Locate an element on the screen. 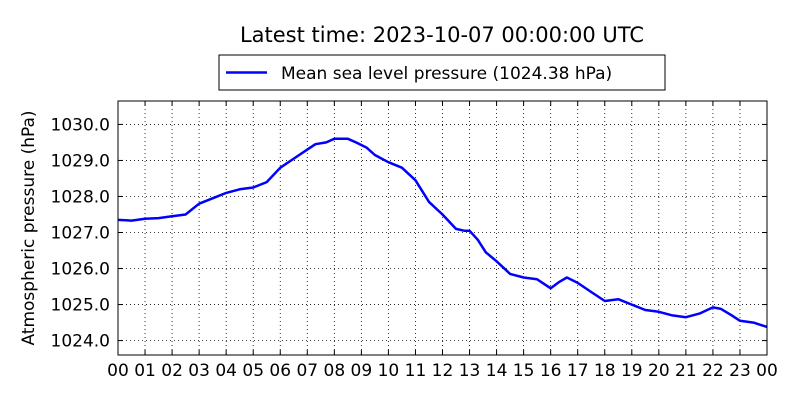 This screenshot has width=800, height=404. legend-box is located at coordinates (442, 72).